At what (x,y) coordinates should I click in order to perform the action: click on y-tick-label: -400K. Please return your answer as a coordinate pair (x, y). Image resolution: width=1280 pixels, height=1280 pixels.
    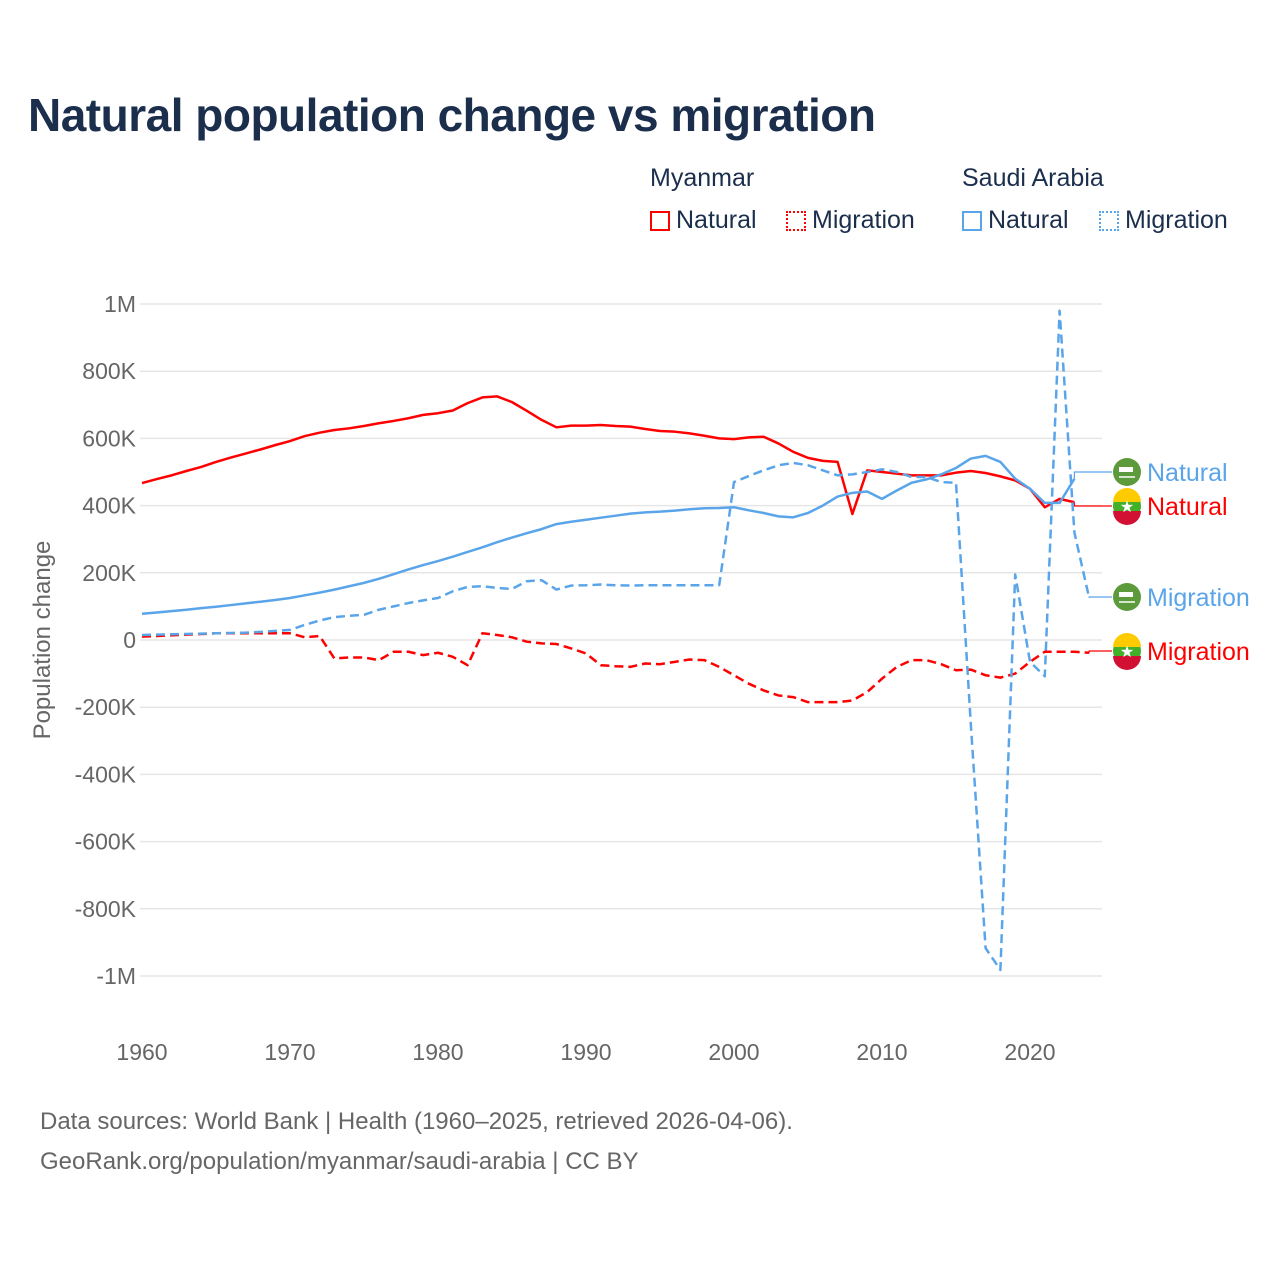
    Looking at the image, I should click on (106, 774).